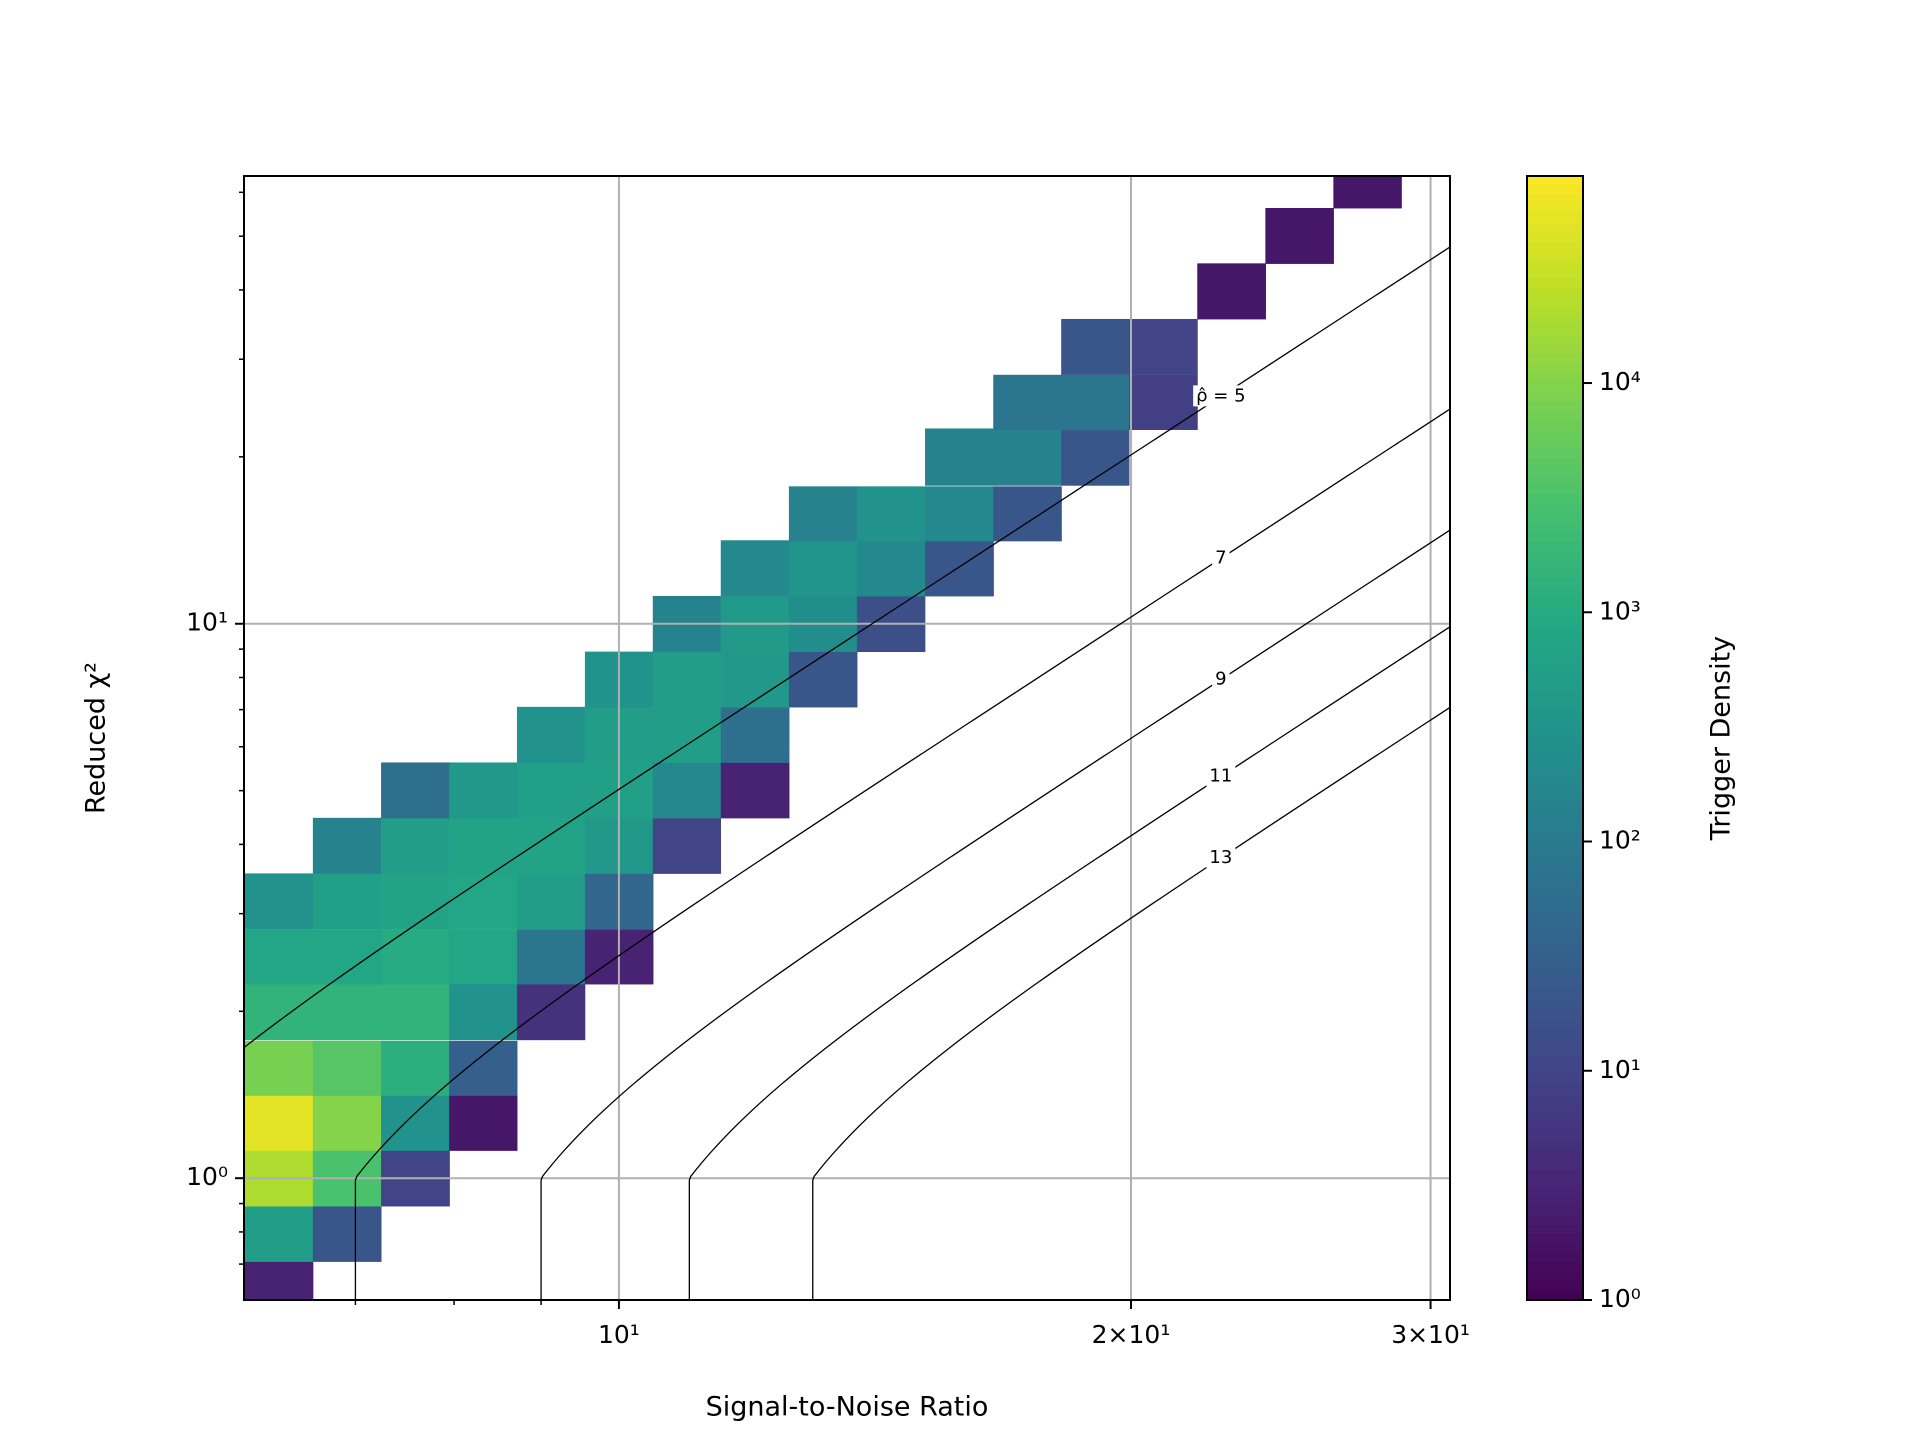  What do you see at coordinates (1131, 1003) in the screenshot?
I see `contour-line` at bounding box center [1131, 1003].